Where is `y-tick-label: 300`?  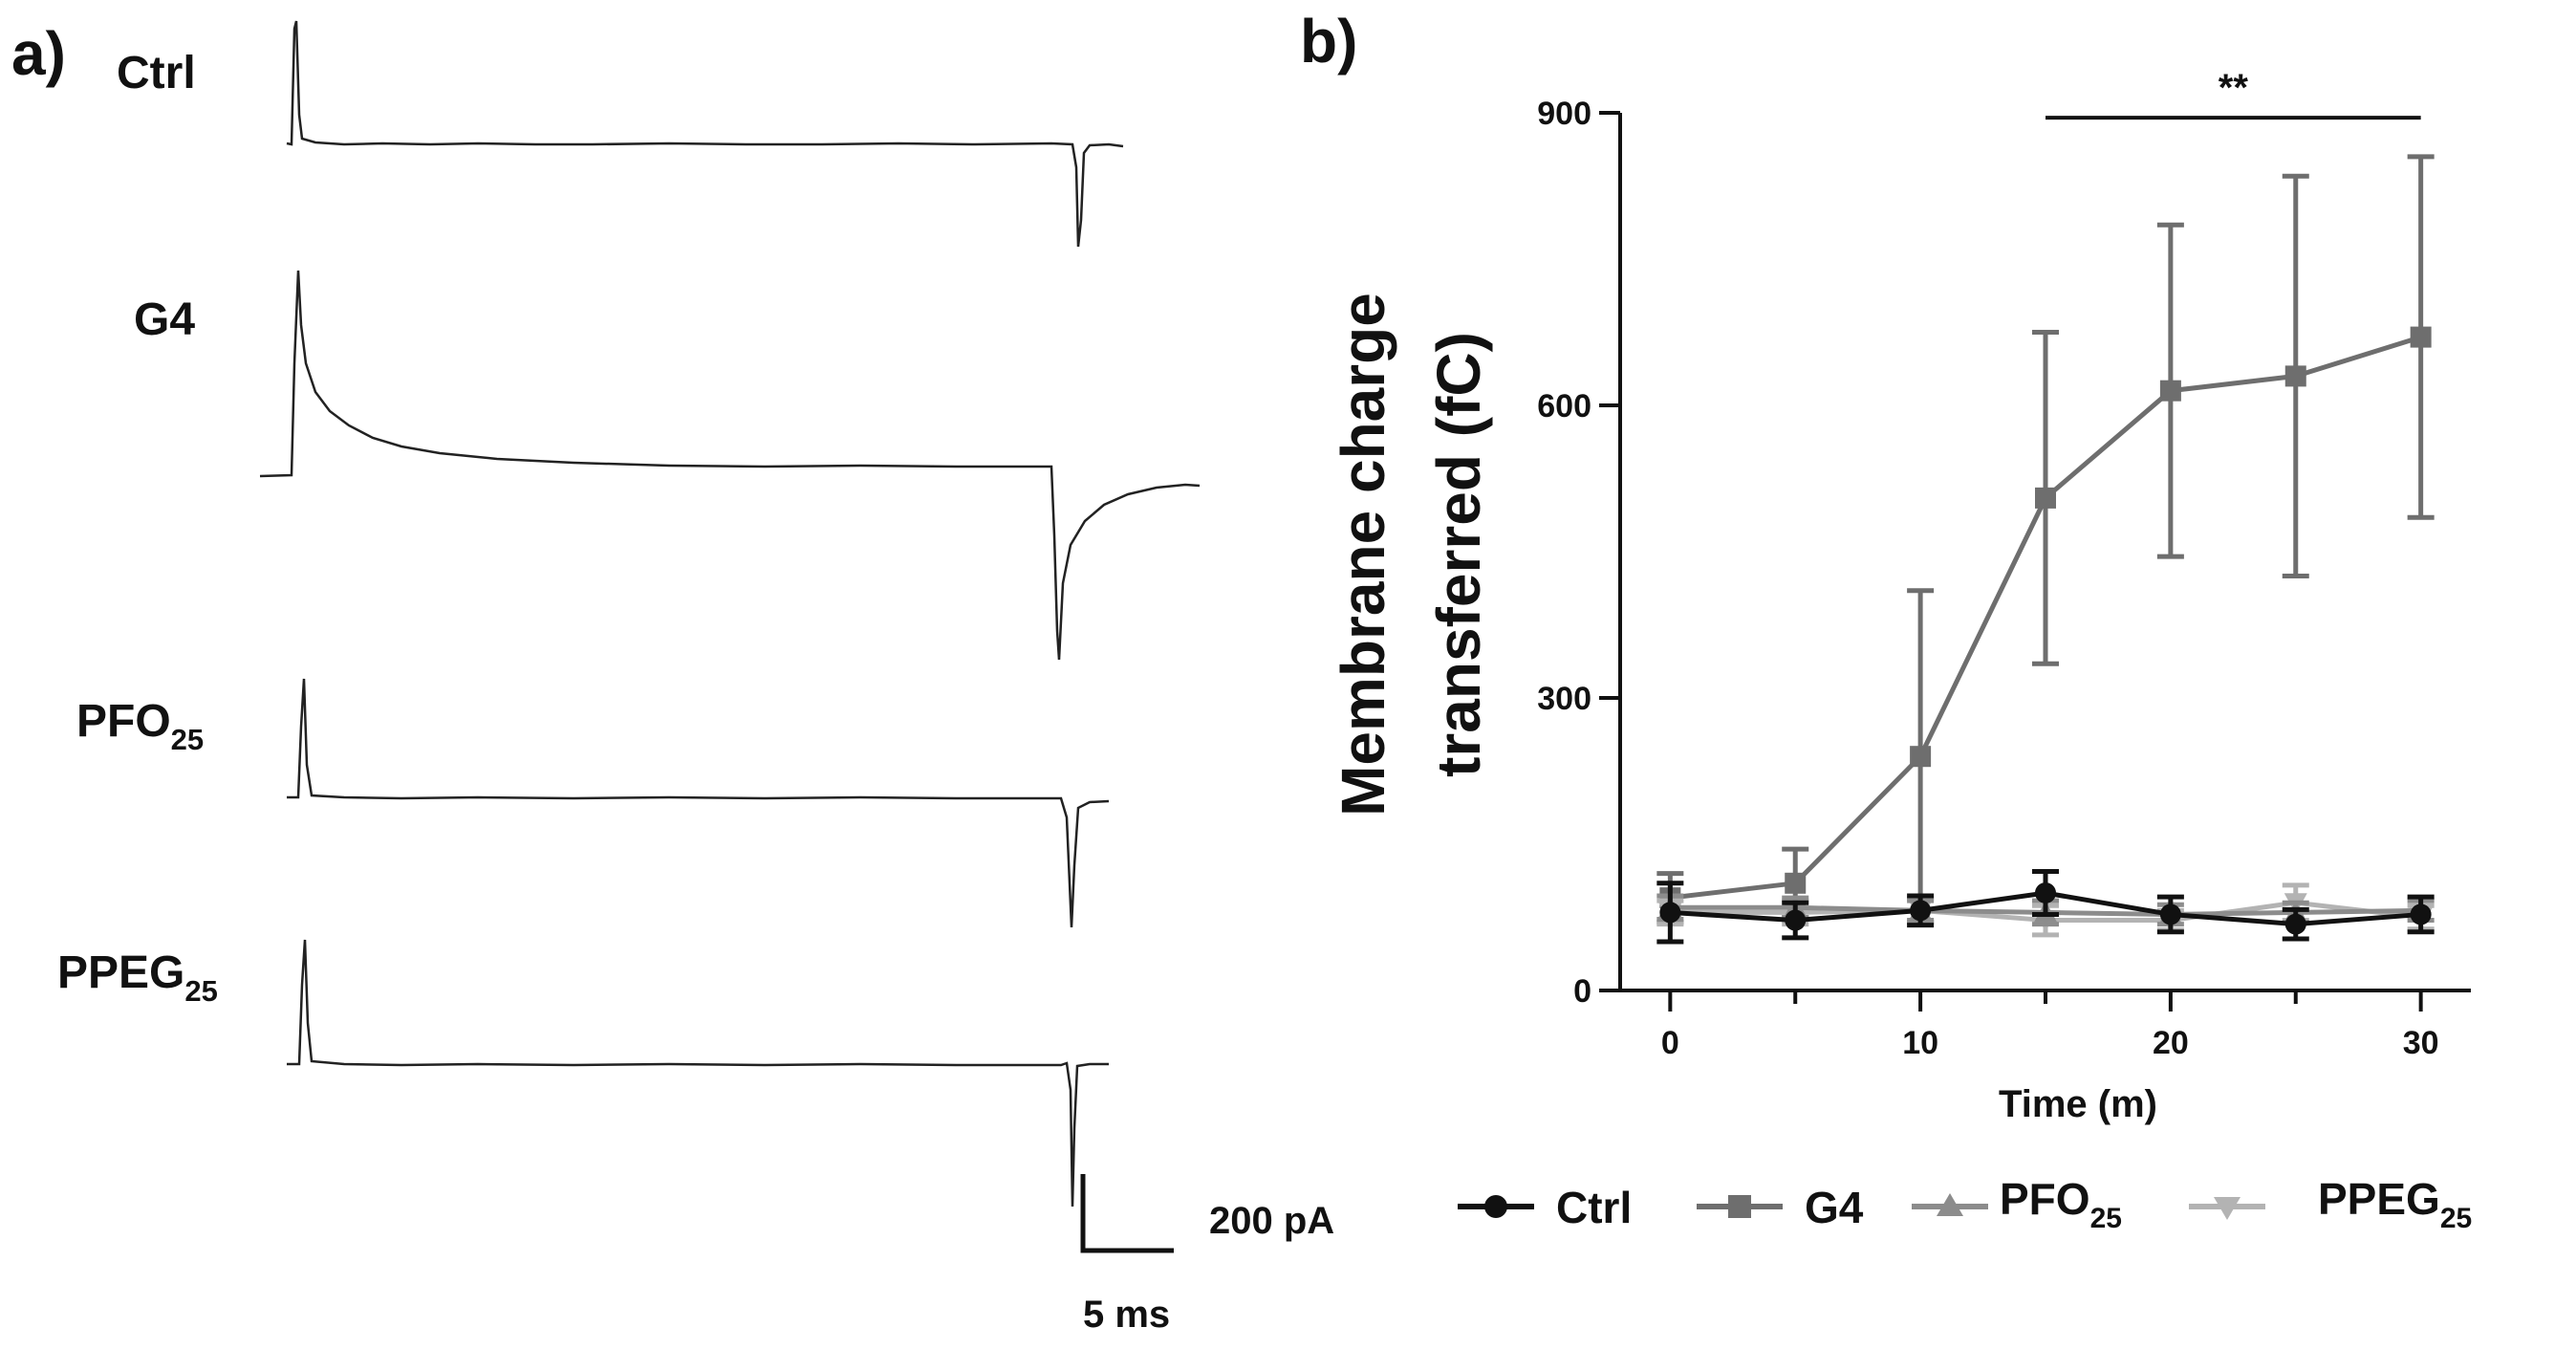
y-tick-label: 300 is located at coordinates (1564, 699).